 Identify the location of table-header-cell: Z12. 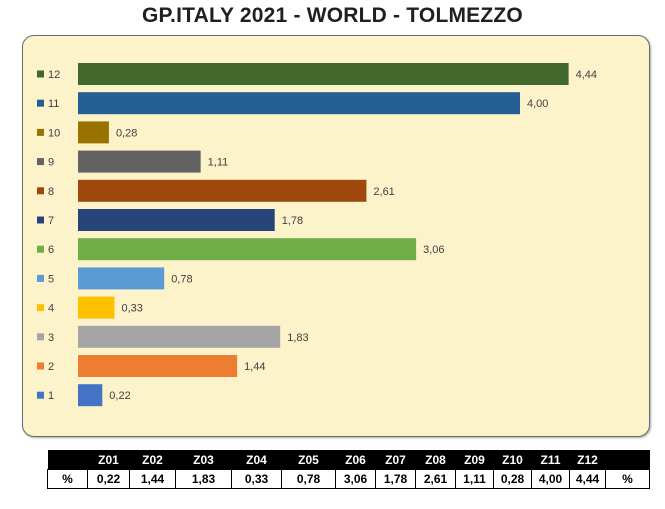
(587, 460).